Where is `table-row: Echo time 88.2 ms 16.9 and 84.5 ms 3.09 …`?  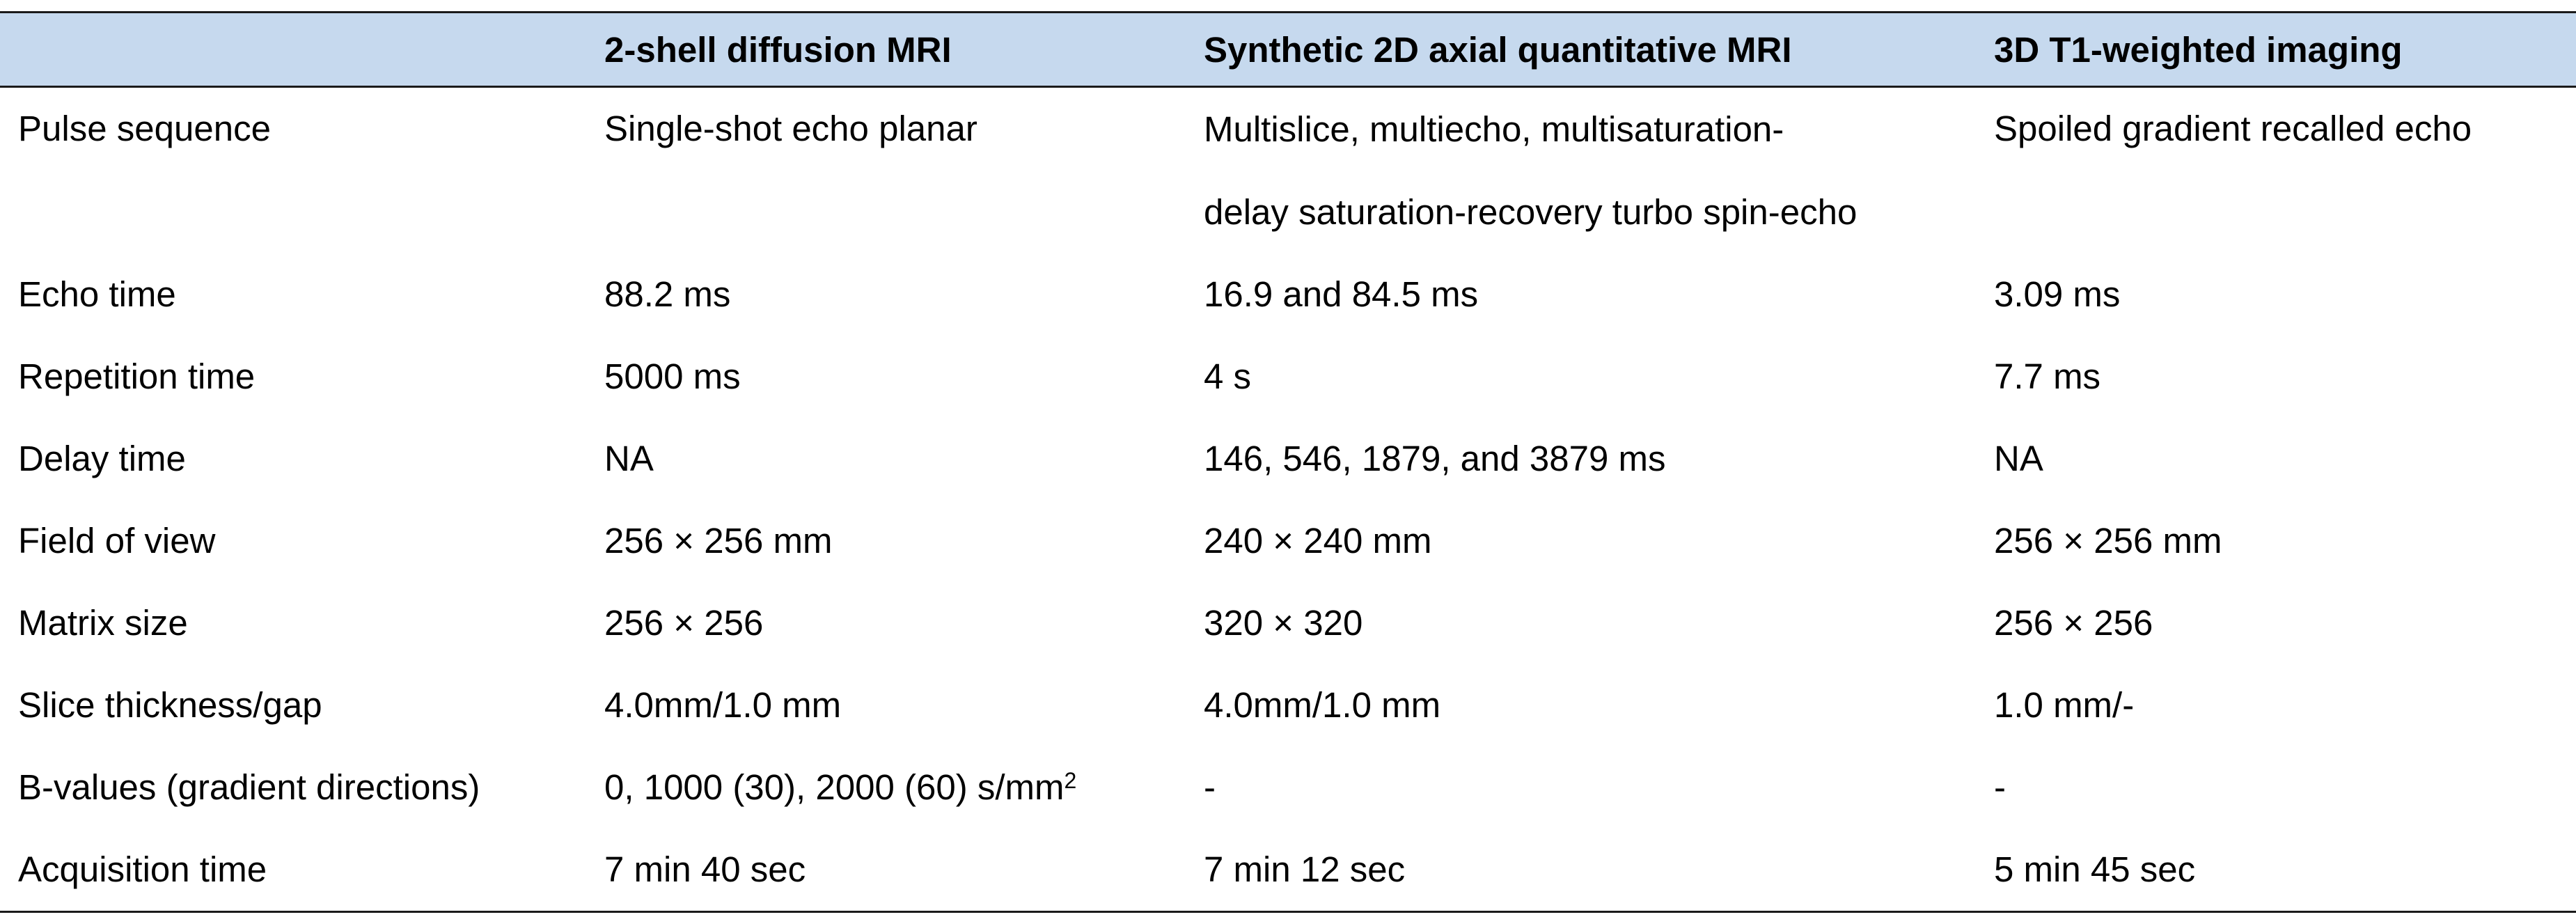
table-row: Echo time 88.2 ms 16.9 and 84.5 ms 3.09 … is located at coordinates (1288, 294).